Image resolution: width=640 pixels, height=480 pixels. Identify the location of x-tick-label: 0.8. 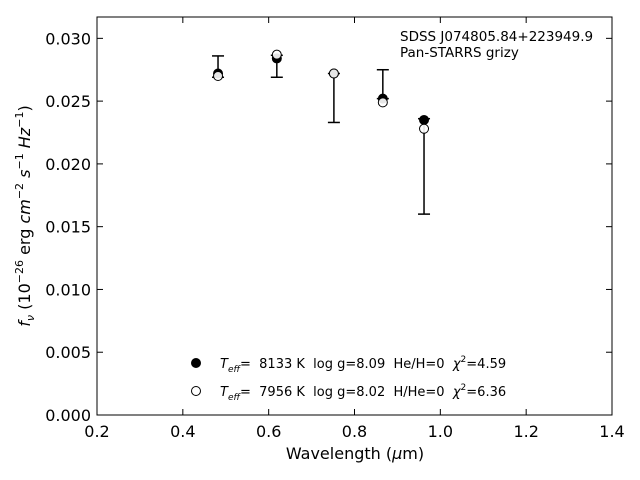
(354, 431).